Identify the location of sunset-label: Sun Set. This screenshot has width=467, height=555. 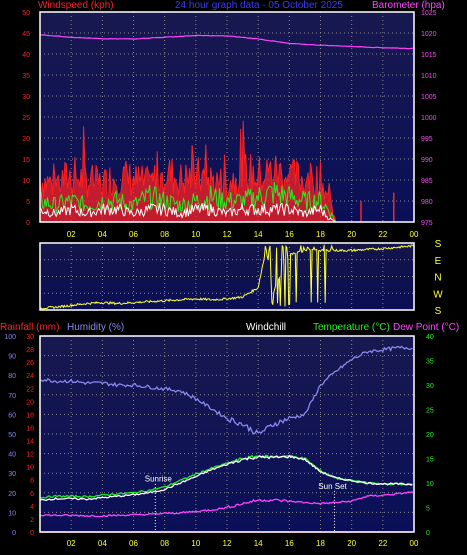
(332, 486).